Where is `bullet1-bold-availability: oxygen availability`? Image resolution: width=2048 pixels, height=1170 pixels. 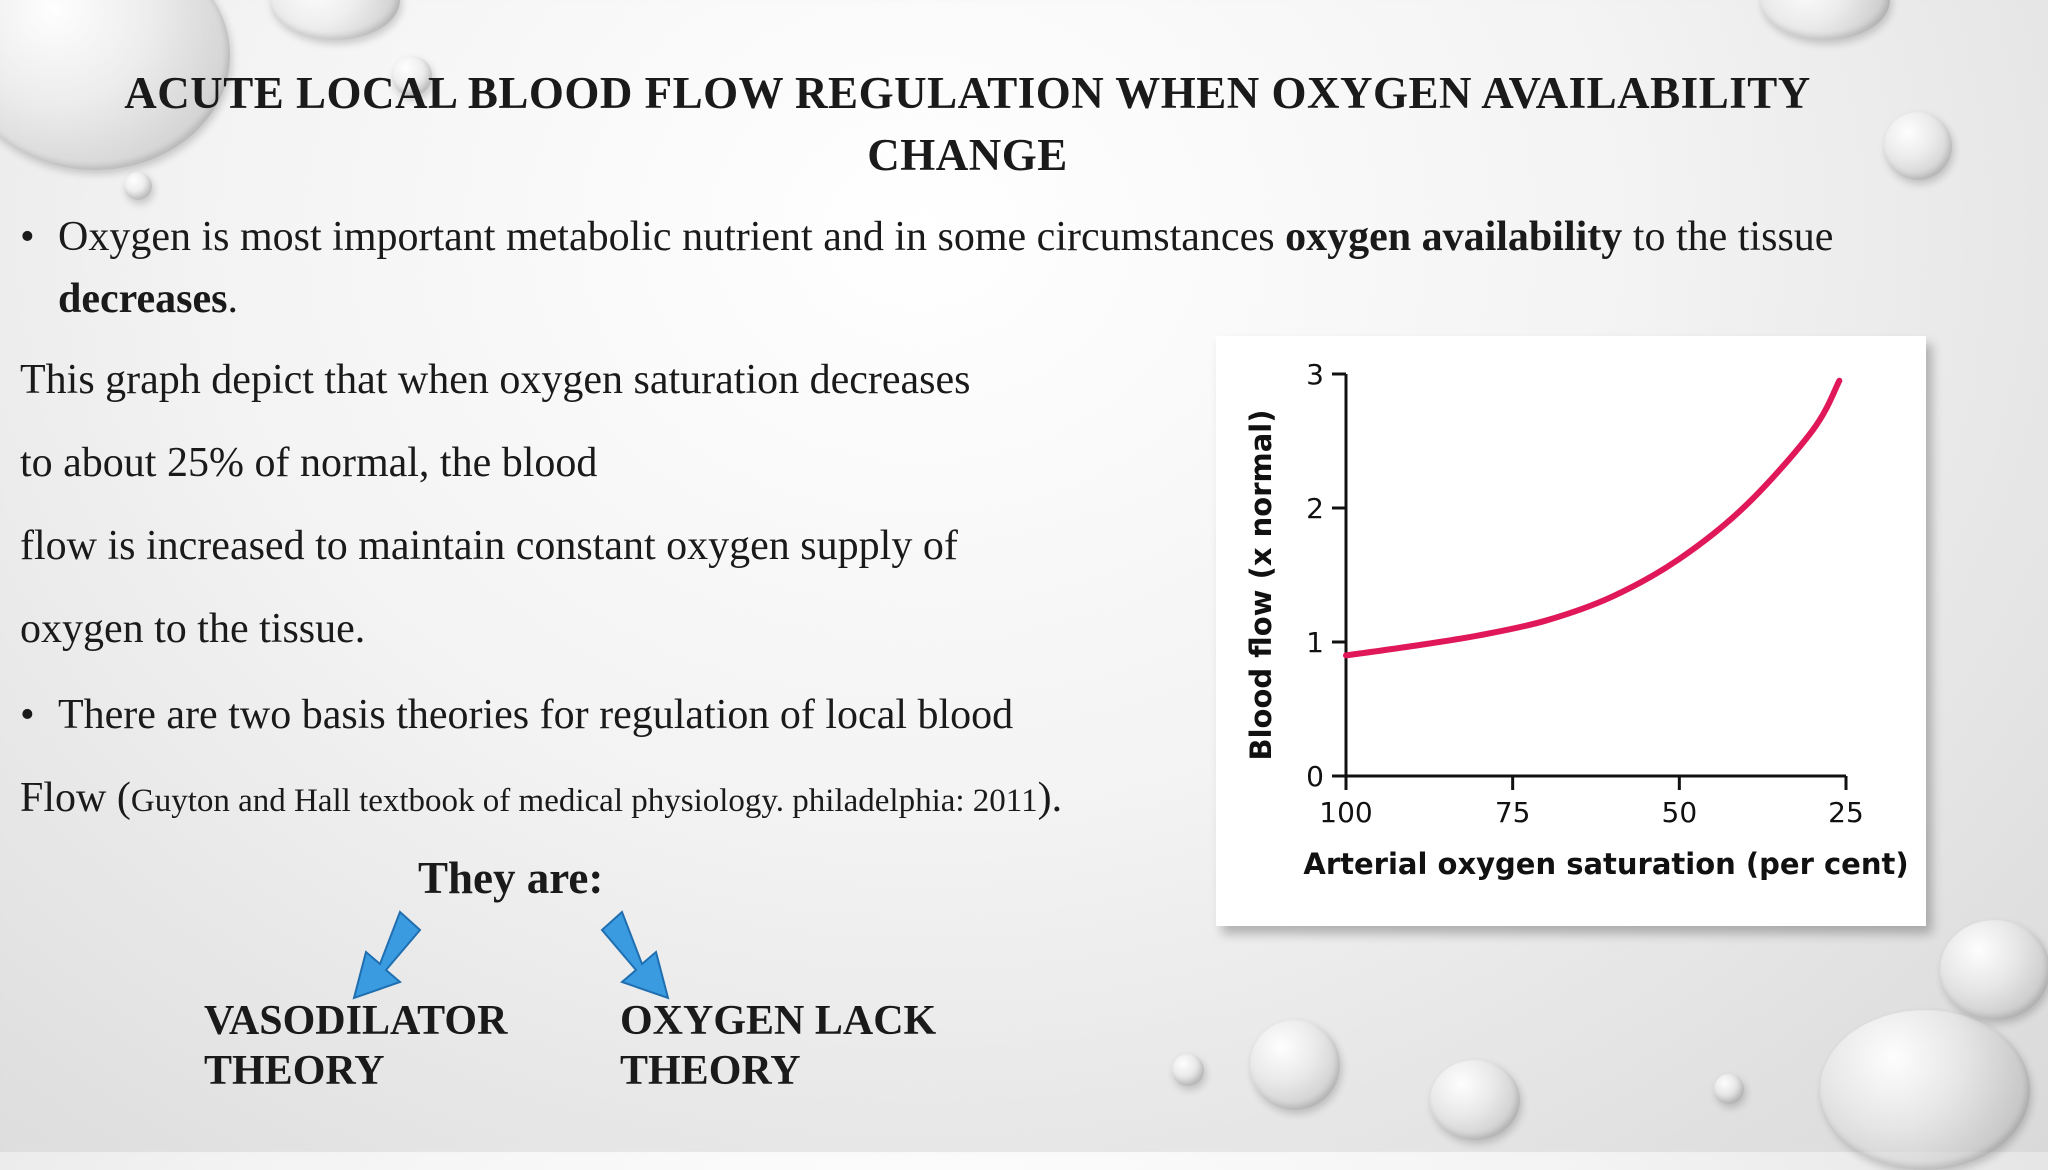 bullet1-bold-availability: oxygen availability is located at coordinates (1454, 237).